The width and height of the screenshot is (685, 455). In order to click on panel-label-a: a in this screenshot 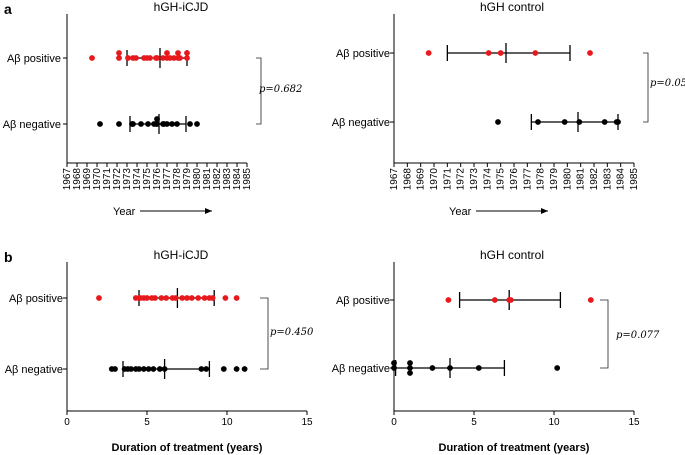, I will do `click(8, 9)`.